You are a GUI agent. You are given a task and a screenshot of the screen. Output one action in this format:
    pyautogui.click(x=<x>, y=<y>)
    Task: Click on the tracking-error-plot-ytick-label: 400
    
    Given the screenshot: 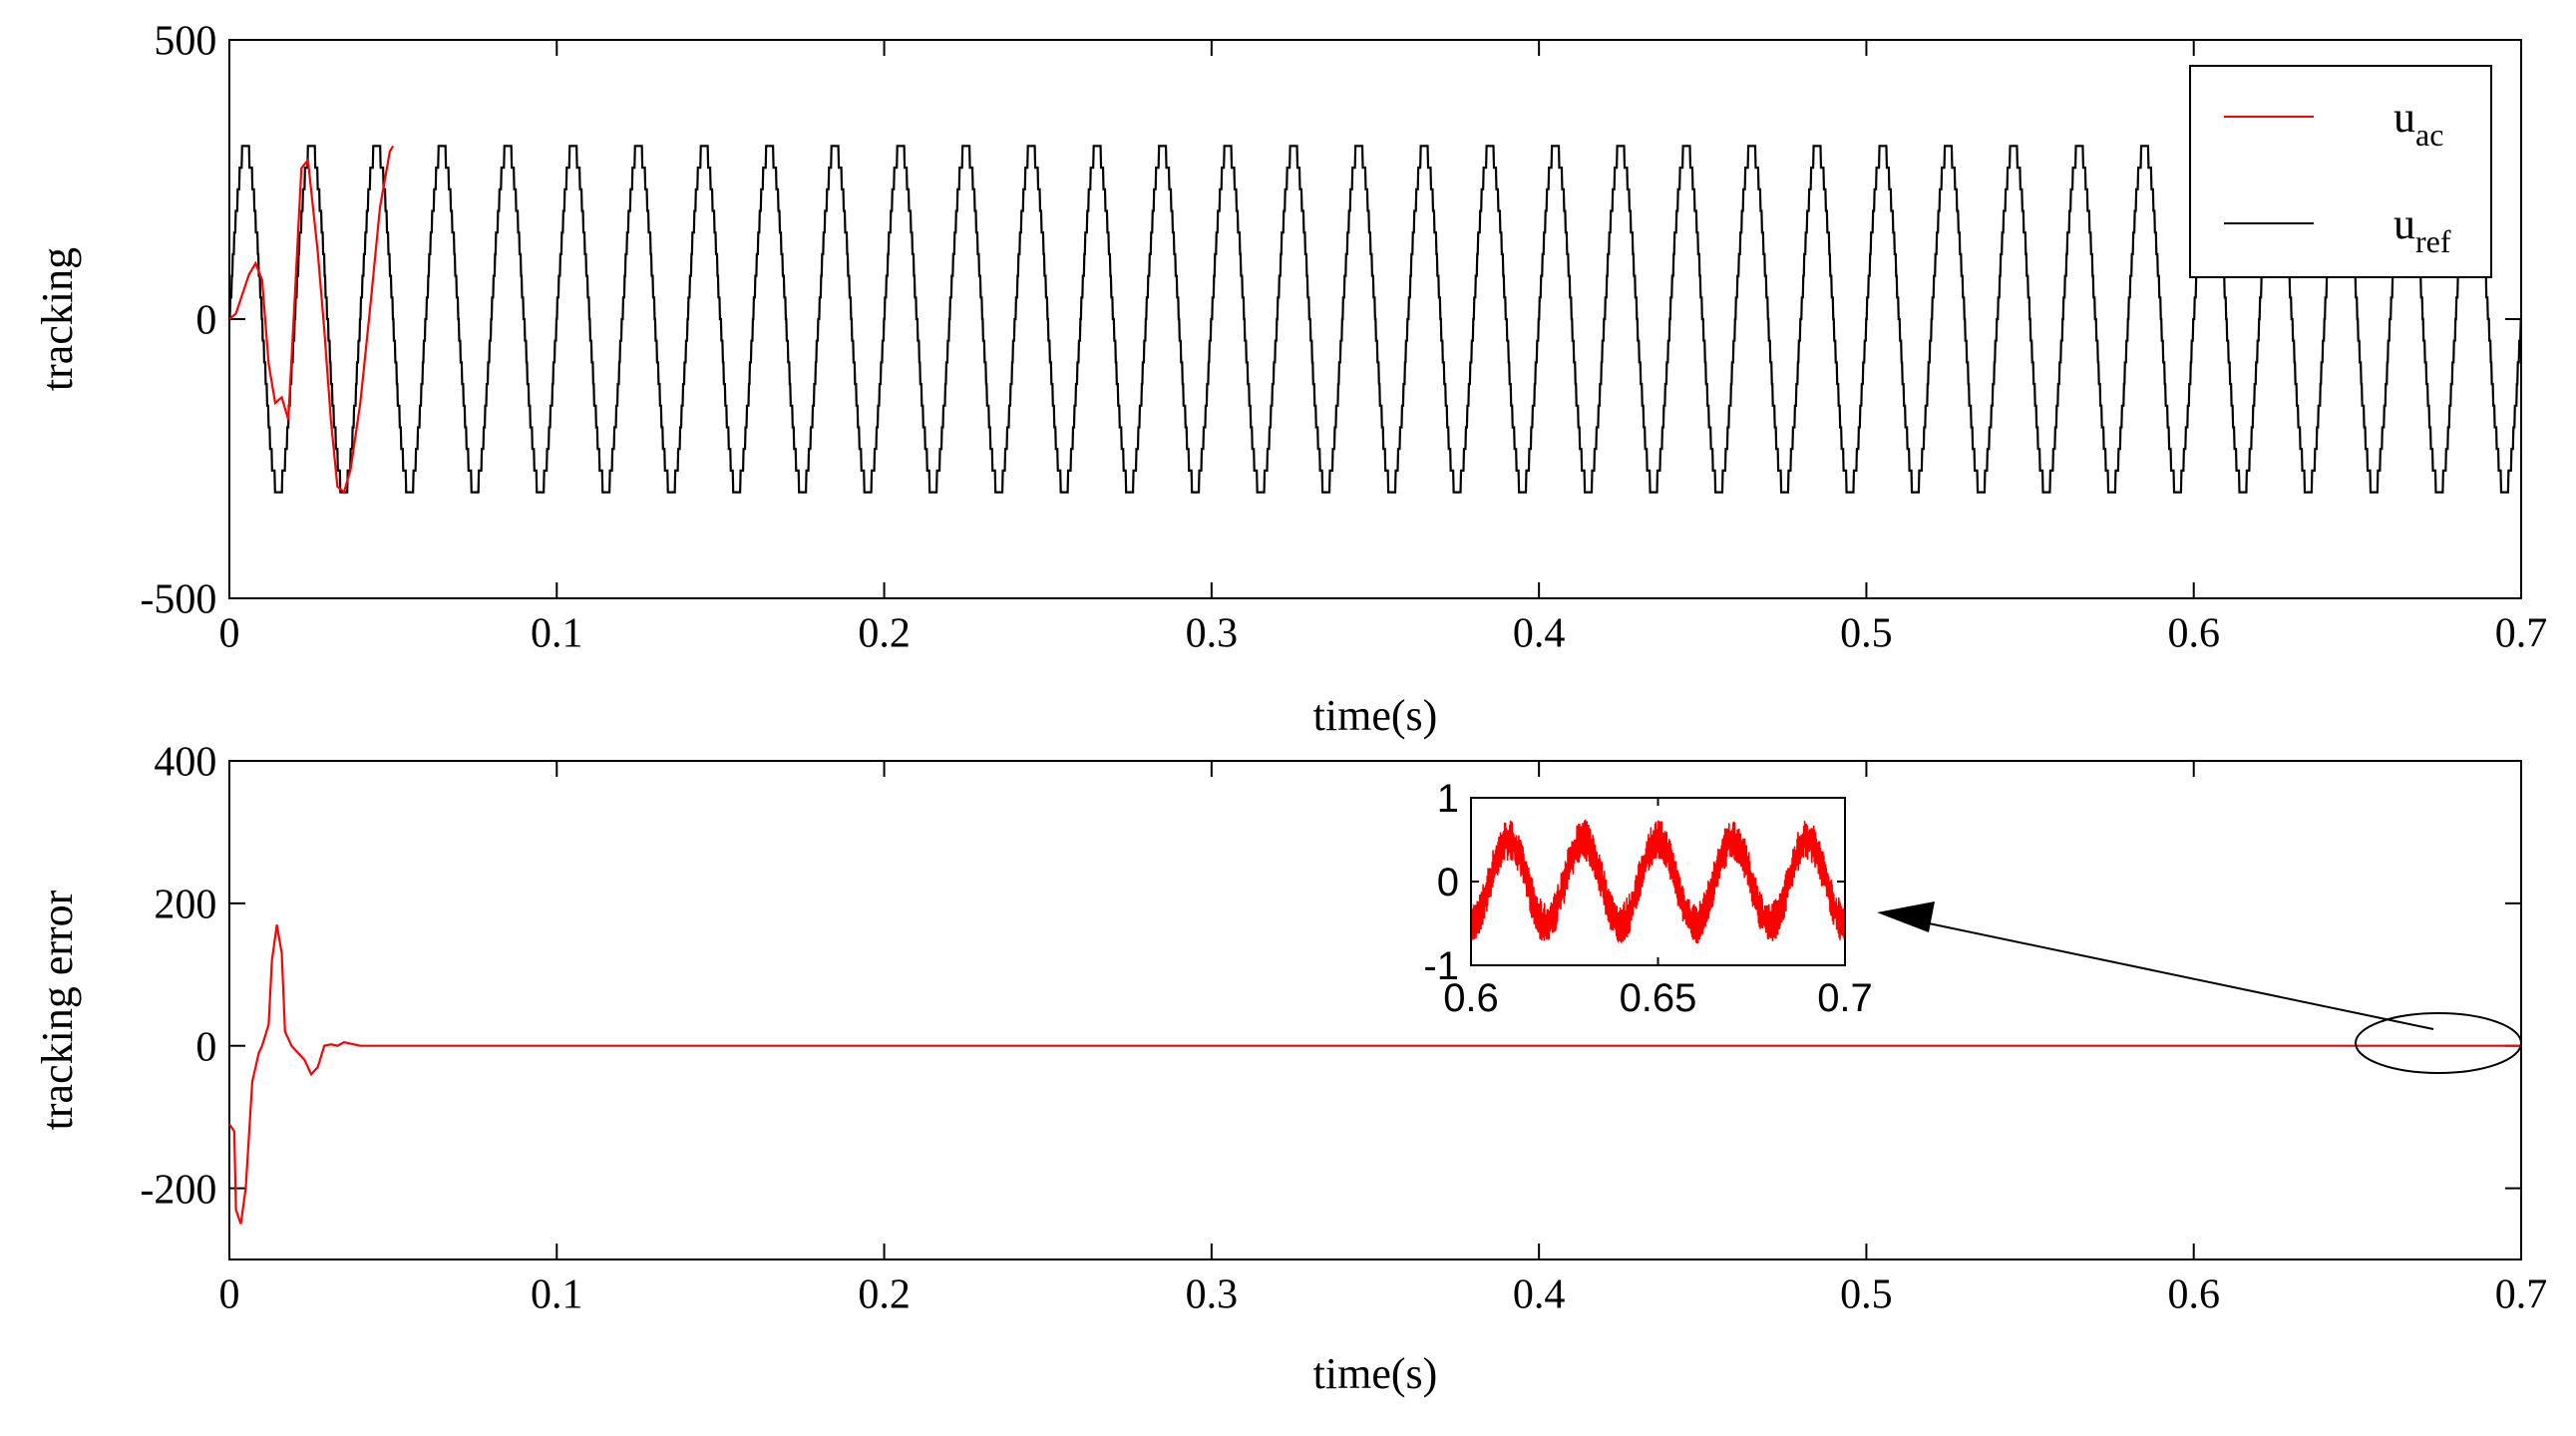 What is the action you would take?
    pyautogui.click(x=185, y=763)
    